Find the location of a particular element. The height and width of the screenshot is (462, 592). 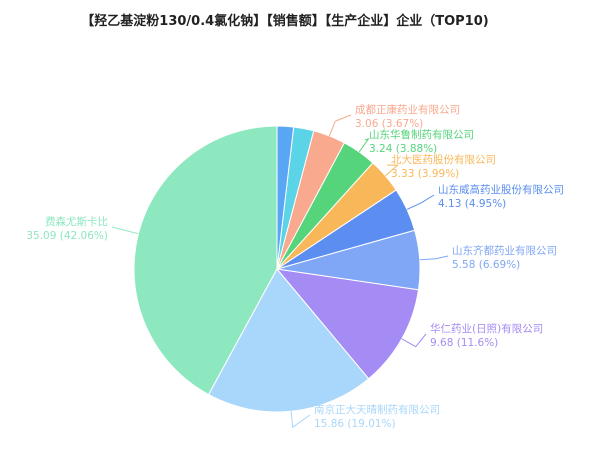

slice-label: 山东齐都药业有限公司 5.58 (6.69%) is located at coordinates (504, 257).